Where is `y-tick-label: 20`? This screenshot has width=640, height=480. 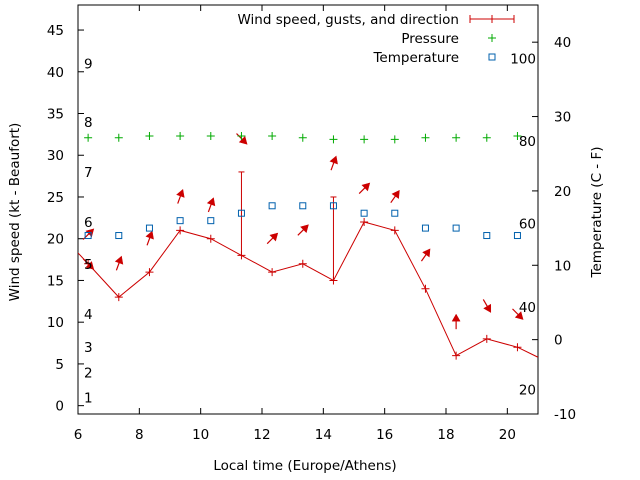
y-tick-label: 20 is located at coordinates (55, 240).